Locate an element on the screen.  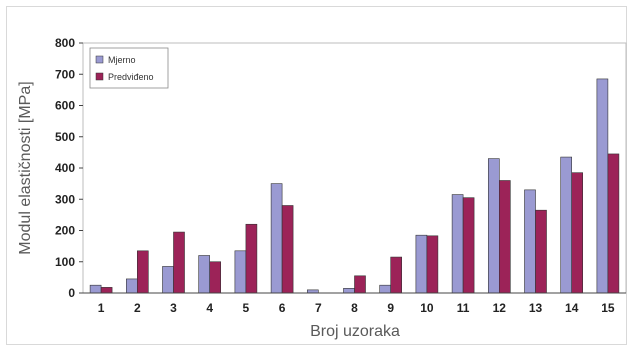
x-tick-label: 11 is located at coordinates (463, 308).